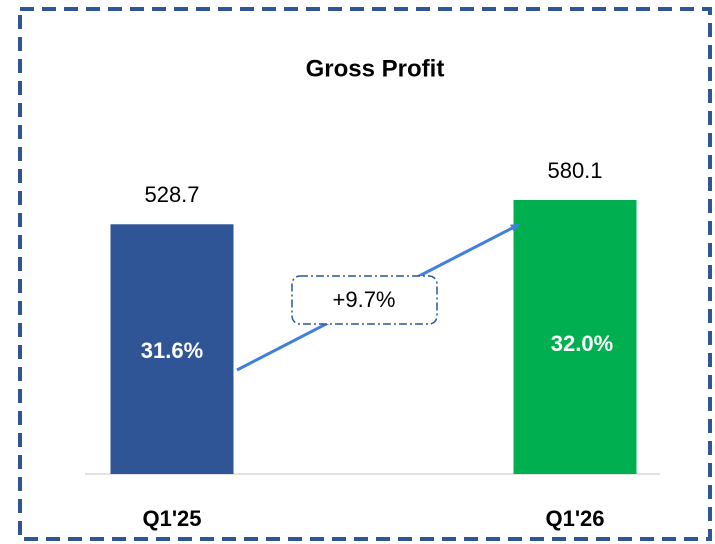 The height and width of the screenshot is (544, 715). I want to click on annotation-box, so click(364, 300).